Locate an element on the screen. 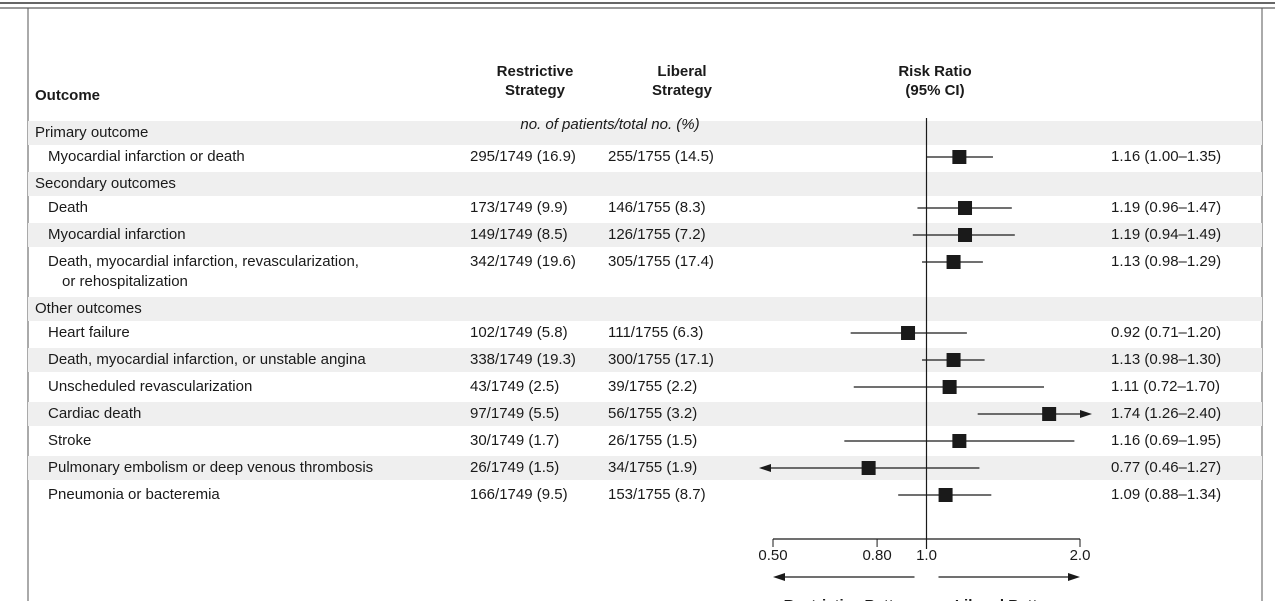 This screenshot has height=601, width=1275. count-cell: 97/1749 (5.5) is located at coordinates (514, 413).